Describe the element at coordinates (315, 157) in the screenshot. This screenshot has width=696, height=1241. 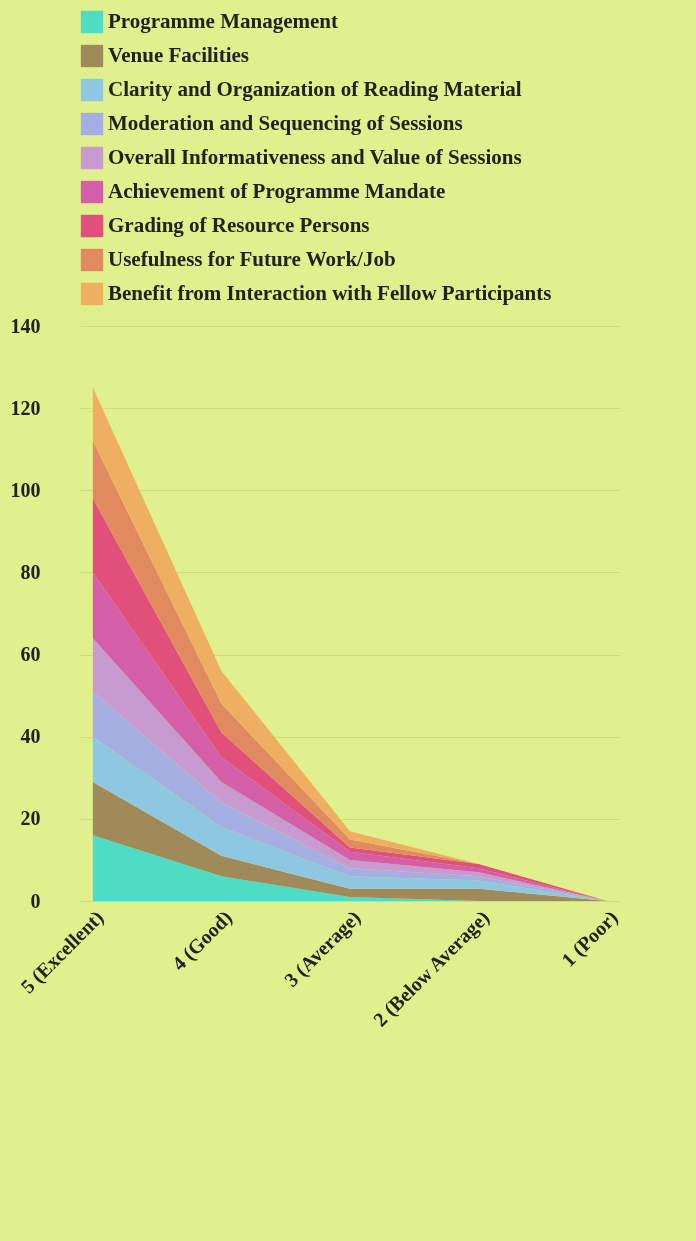
I see `legend-label: Overall Informativeness and Value of Sessions` at that location.